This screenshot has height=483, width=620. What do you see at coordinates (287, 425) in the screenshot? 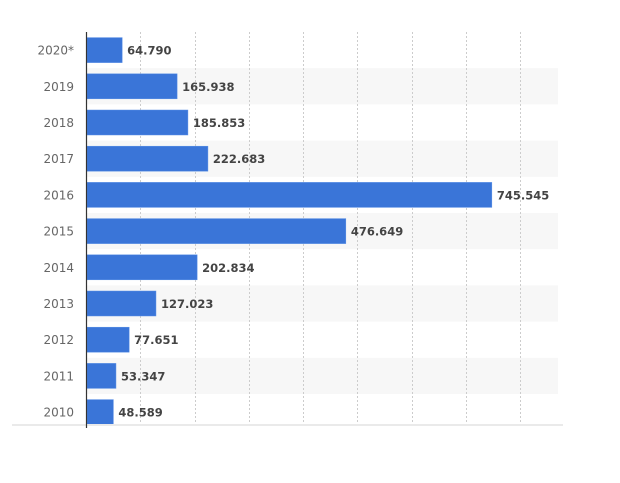
I see `bottom-shadow` at bounding box center [287, 425].